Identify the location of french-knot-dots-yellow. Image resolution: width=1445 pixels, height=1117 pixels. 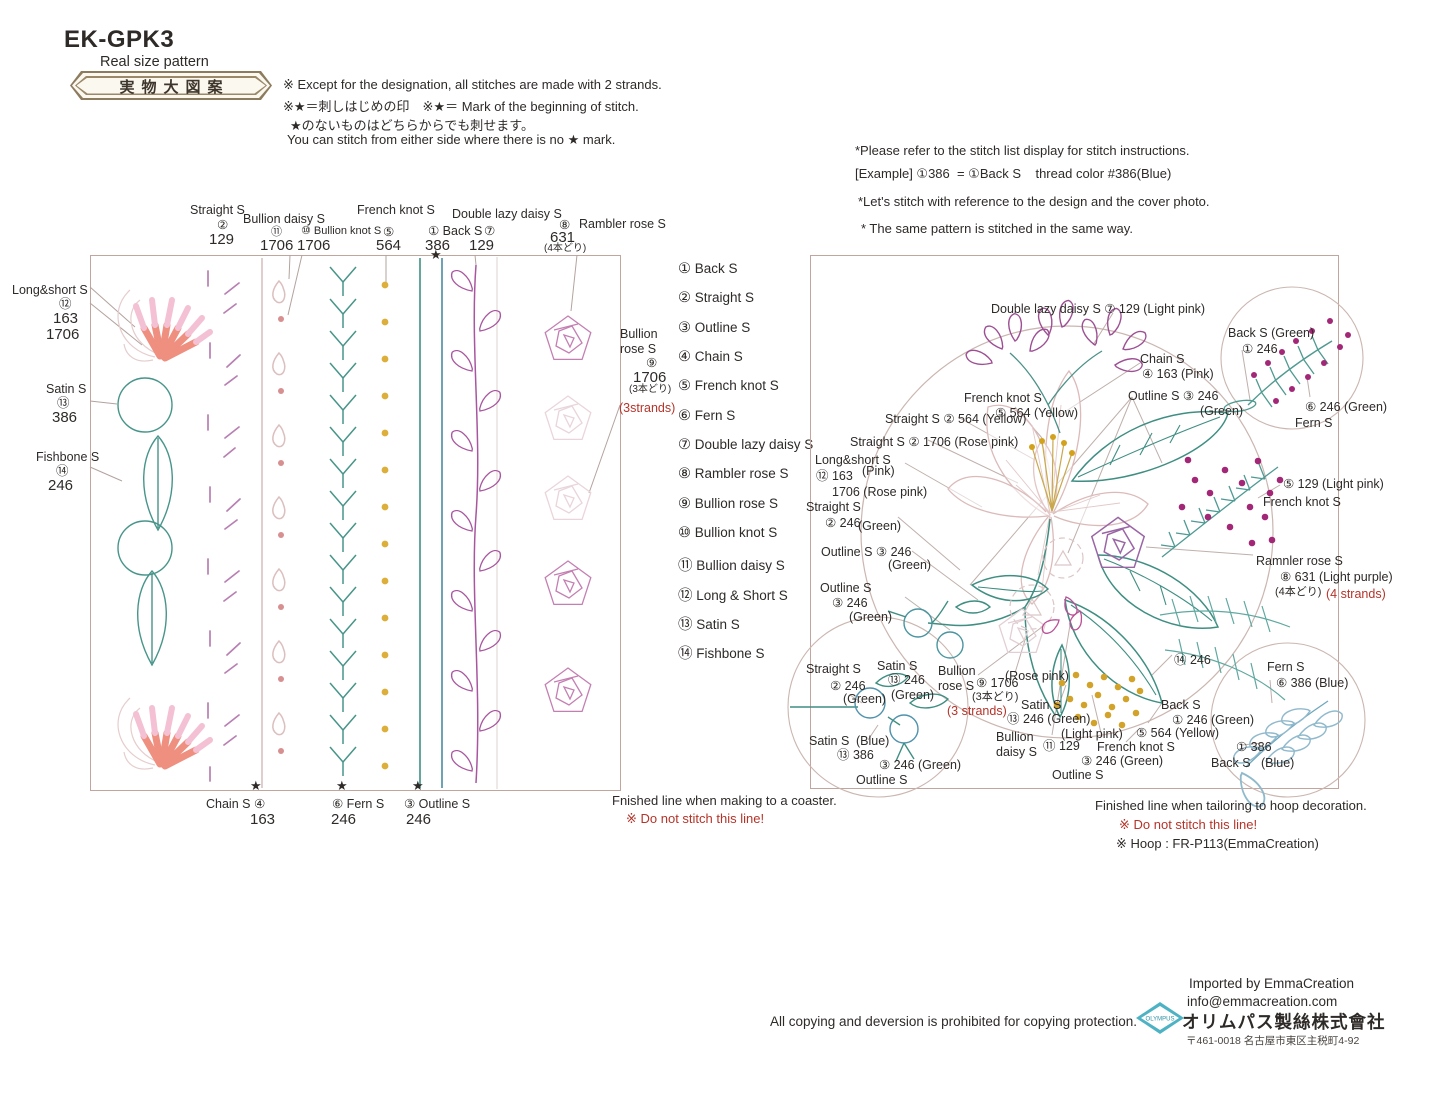
(1098, 700).